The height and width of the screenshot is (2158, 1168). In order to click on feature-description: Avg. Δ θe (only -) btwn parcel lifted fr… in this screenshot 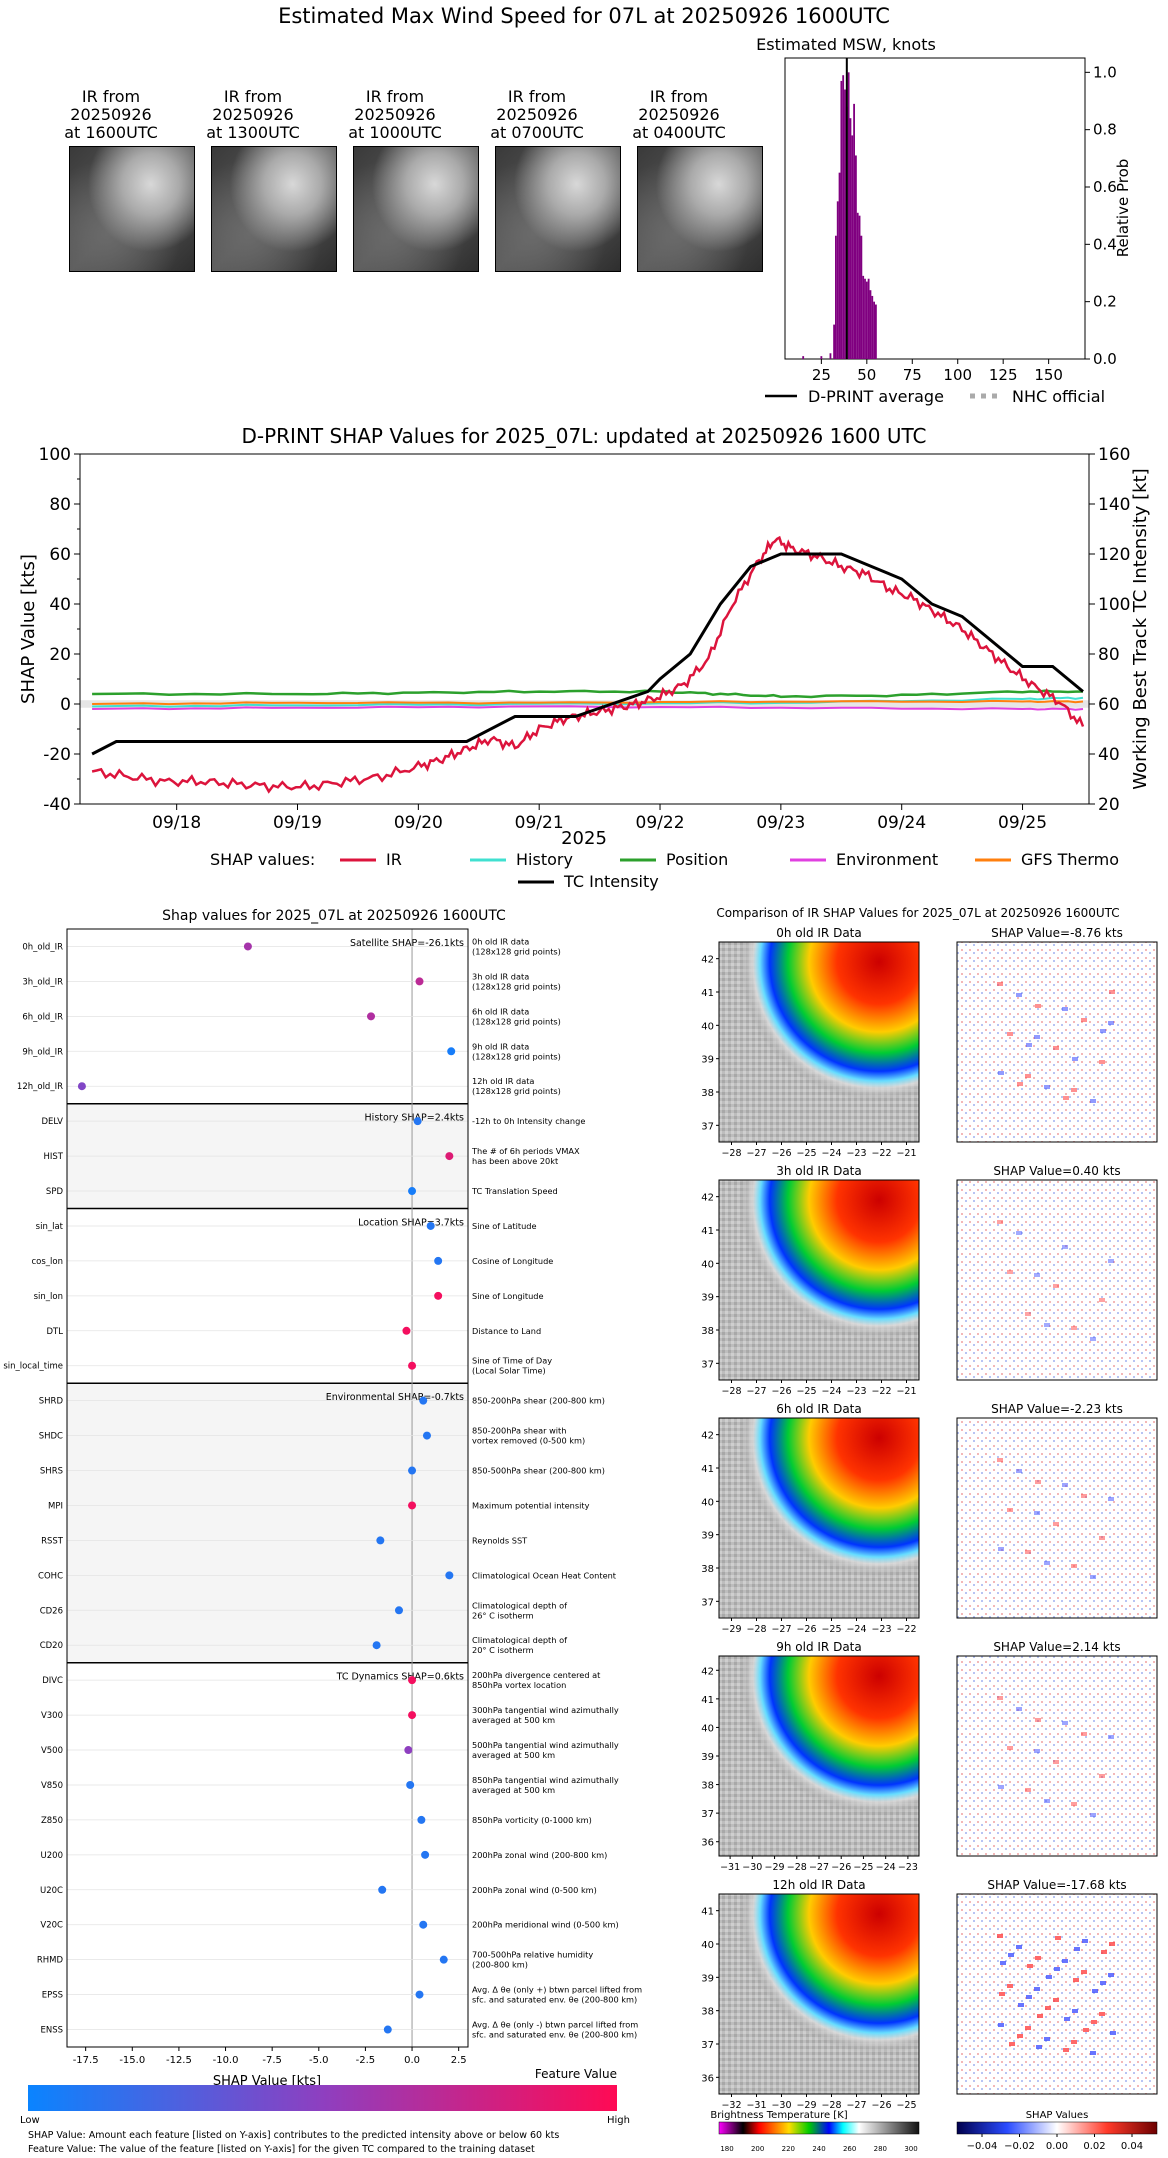, I will do `click(555, 2025)`.